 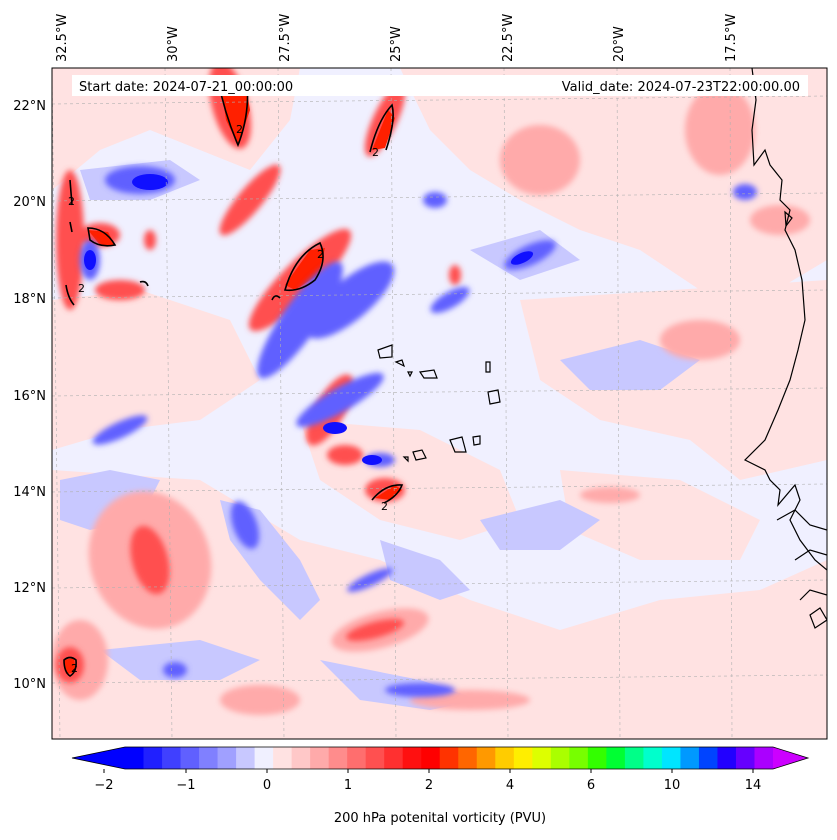 What do you see at coordinates (510, 785) in the screenshot?
I see `colorbar-tick-label: 4` at bounding box center [510, 785].